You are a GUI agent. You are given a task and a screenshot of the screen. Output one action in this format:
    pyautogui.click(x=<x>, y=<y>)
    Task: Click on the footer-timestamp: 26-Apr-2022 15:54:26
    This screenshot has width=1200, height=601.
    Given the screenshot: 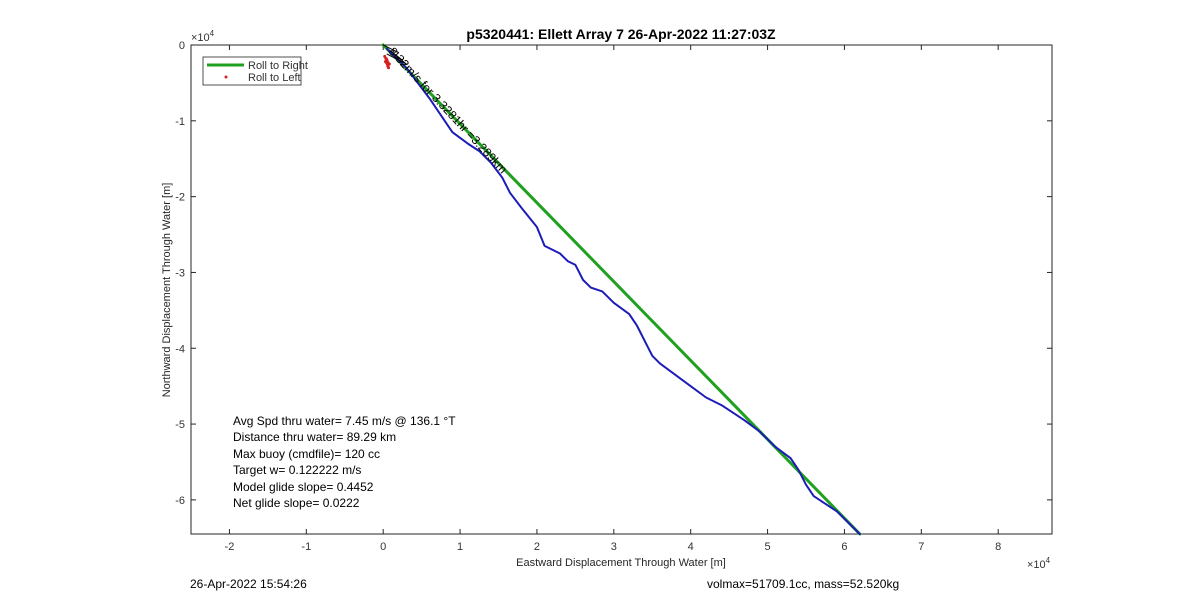 What is the action you would take?
    pyautogui.click(x=248, y=584)
    